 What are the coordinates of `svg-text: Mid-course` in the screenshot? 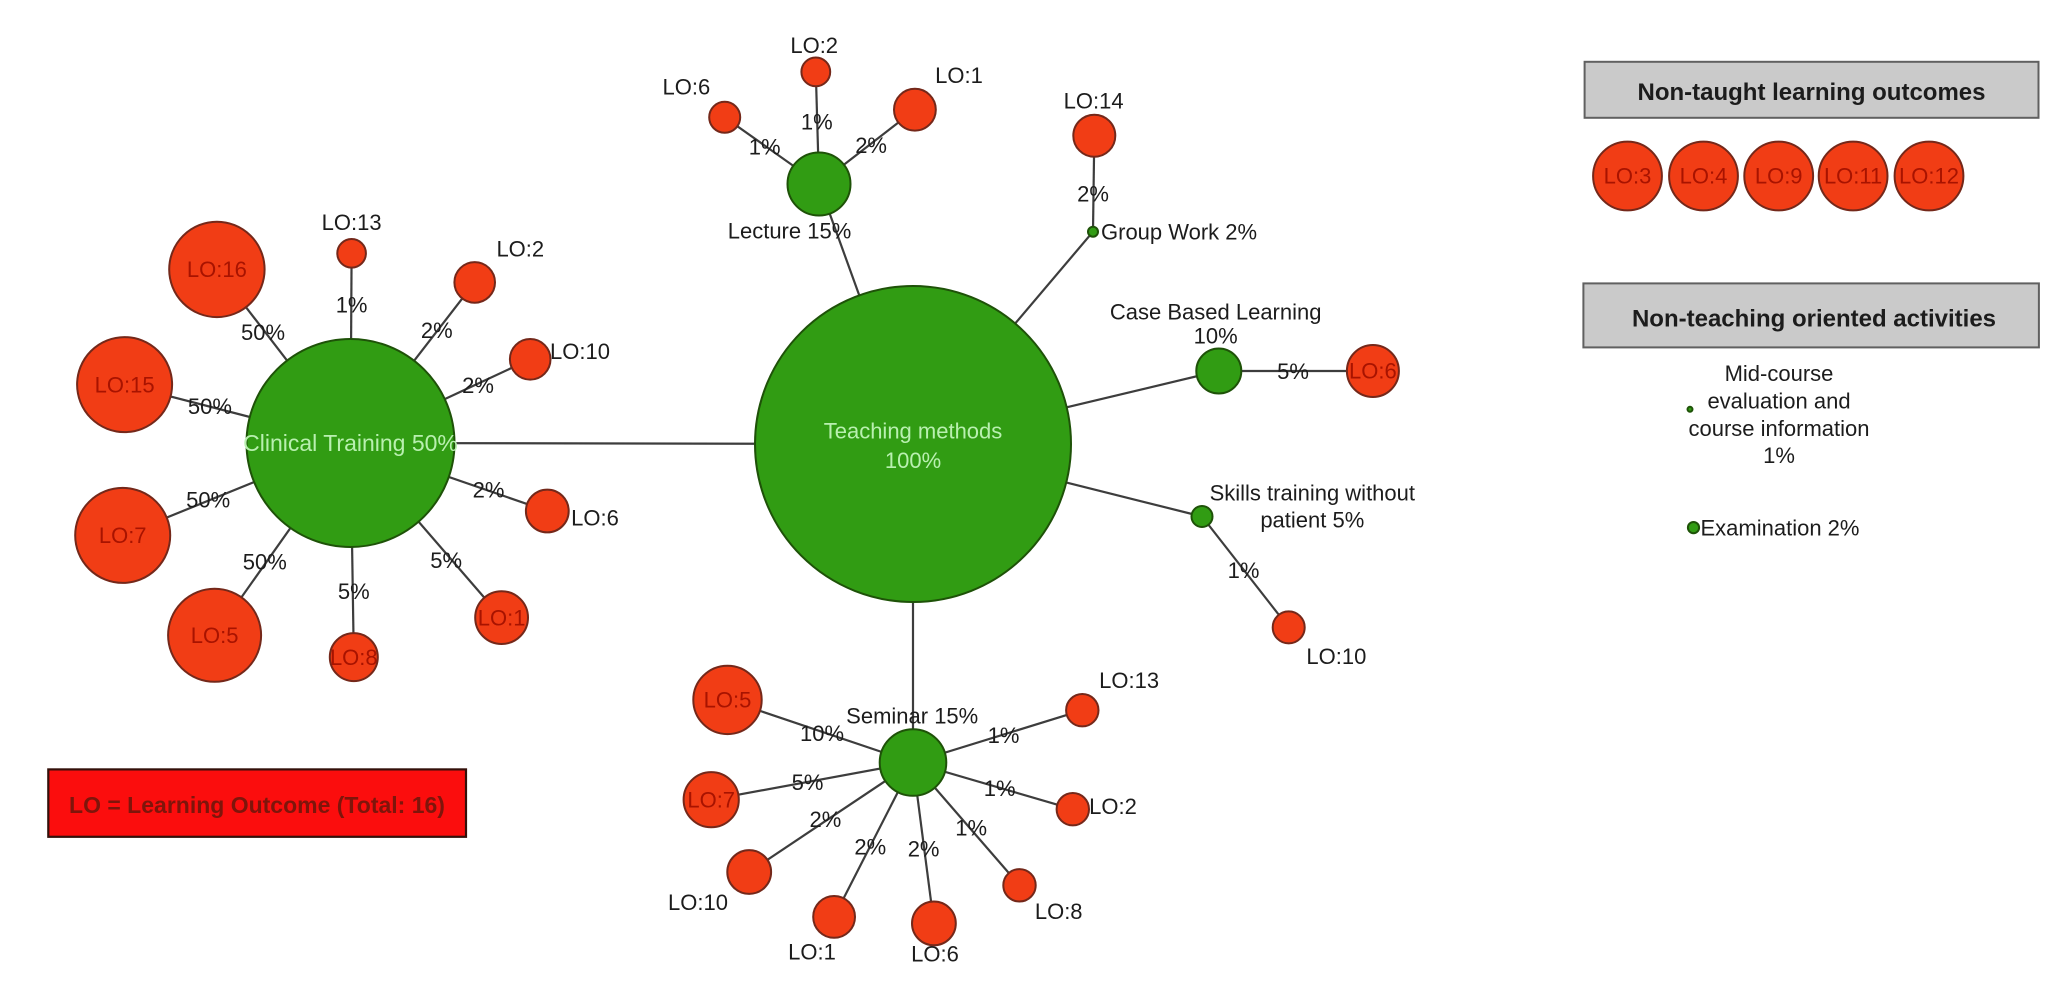 It's located at (1779, 373).